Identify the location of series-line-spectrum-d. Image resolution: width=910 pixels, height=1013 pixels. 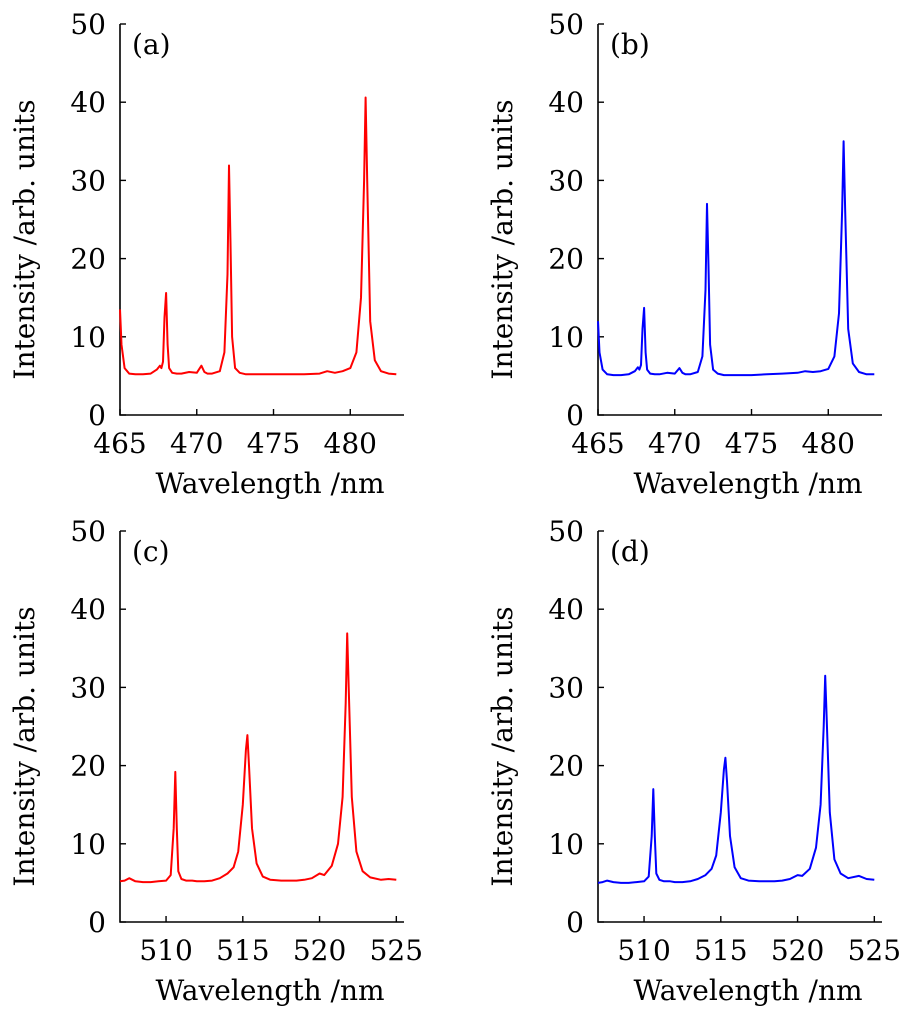
(736, 779).